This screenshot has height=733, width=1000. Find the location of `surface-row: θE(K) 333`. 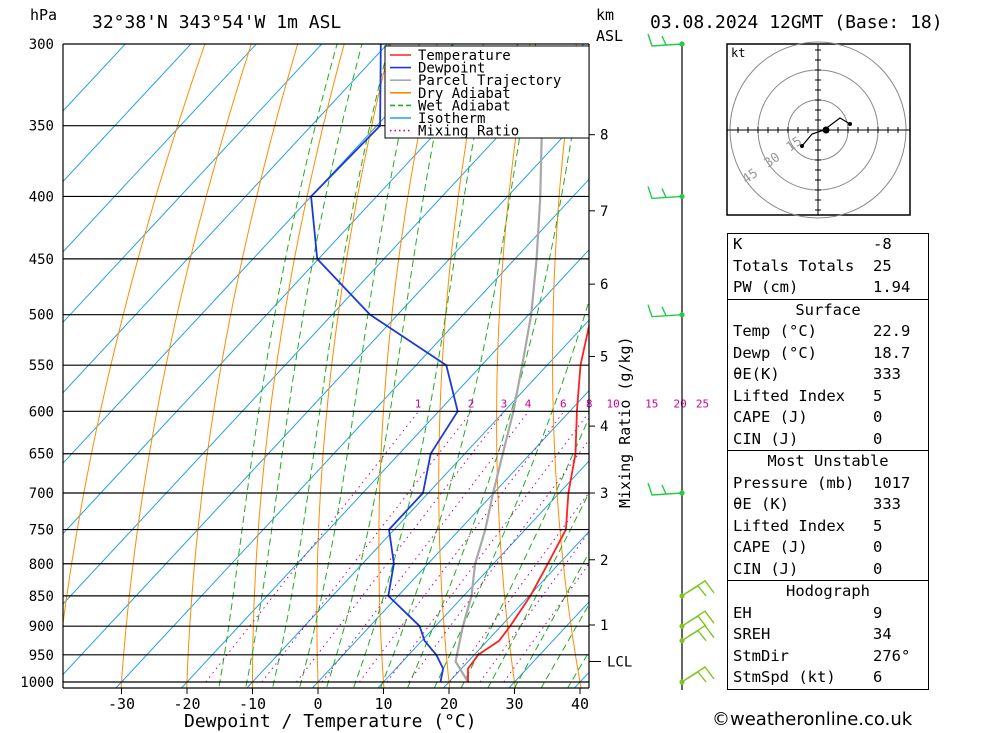

surface-row: θE(K) 333 is located at coordinates (828, 375).